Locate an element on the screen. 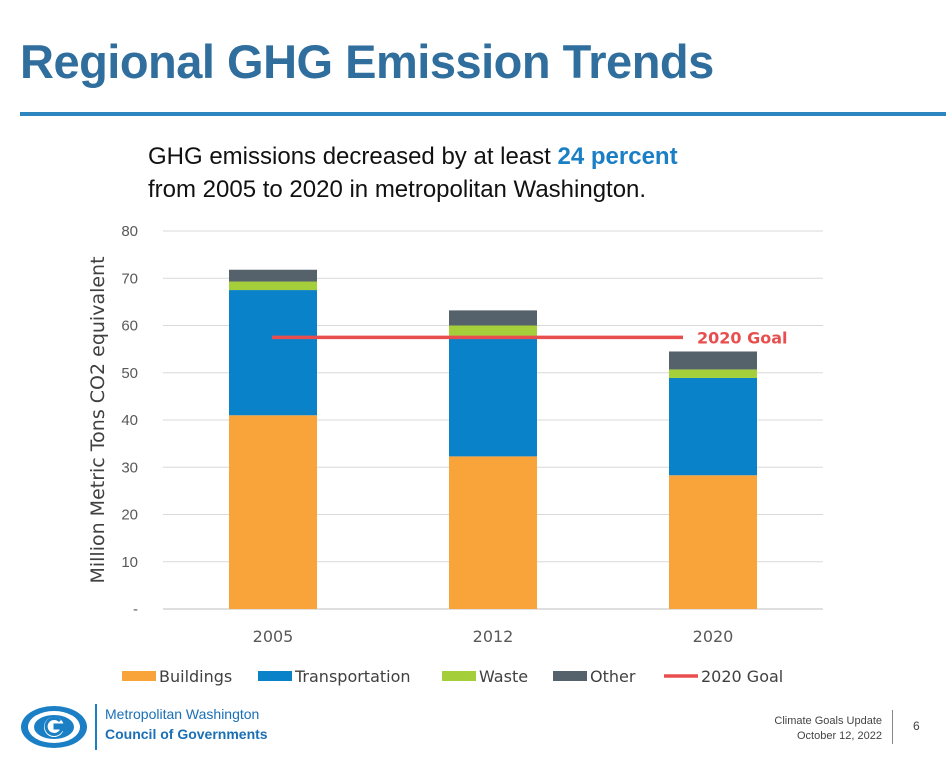 The height and width of the screenshot is (761, 946). slide-title: Regional GHG Emission Trends is located at coordinates (367, 61).